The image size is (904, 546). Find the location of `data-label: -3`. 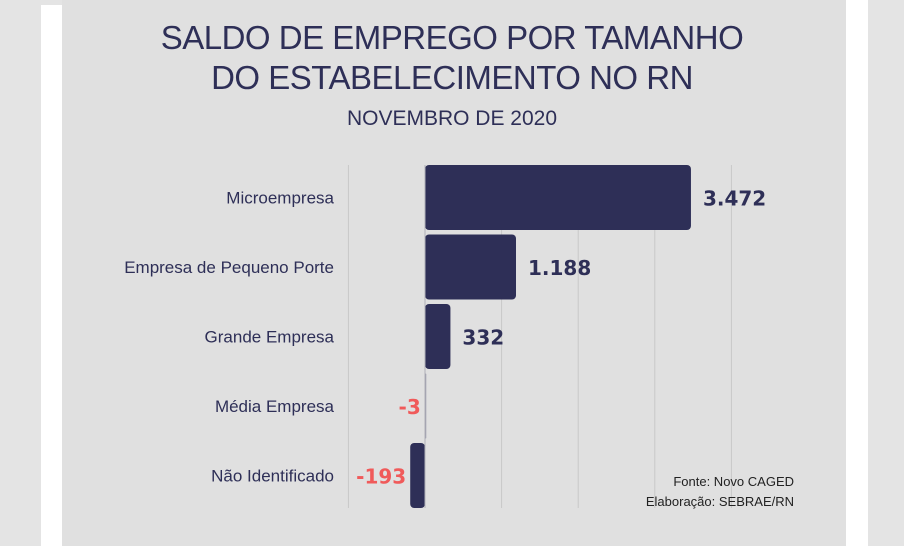

data-label: -3 is located at coordinates (410, 407).